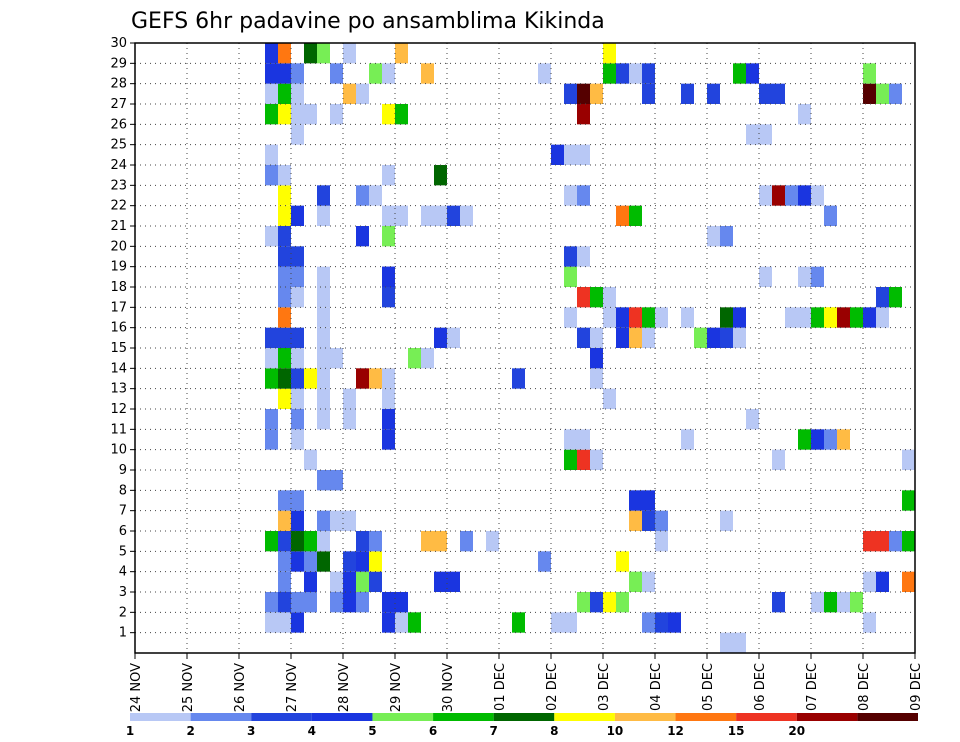 The image size is (960, 742). I want to click on y-tick-label: 21, so click(118, 226).